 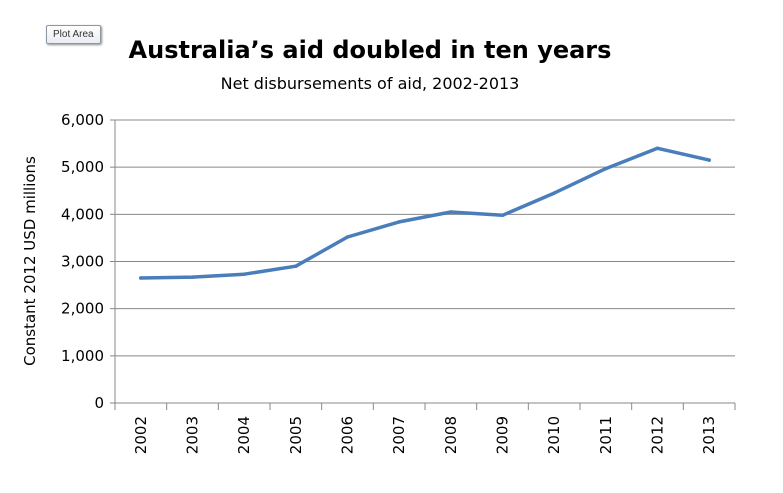 What do you see at coordinates (244, 435) in the screenshot?
I see `x-tick-label: 2004` at bounding box center [244, 435].